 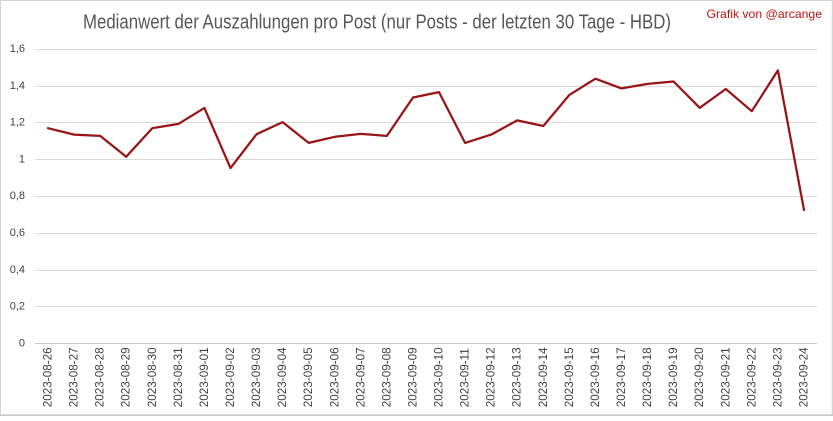 What do you see at coordinates (204, 377) in the screenshot?
I see `svg-text: 2023-09-01` at bounding box center [204, 377].